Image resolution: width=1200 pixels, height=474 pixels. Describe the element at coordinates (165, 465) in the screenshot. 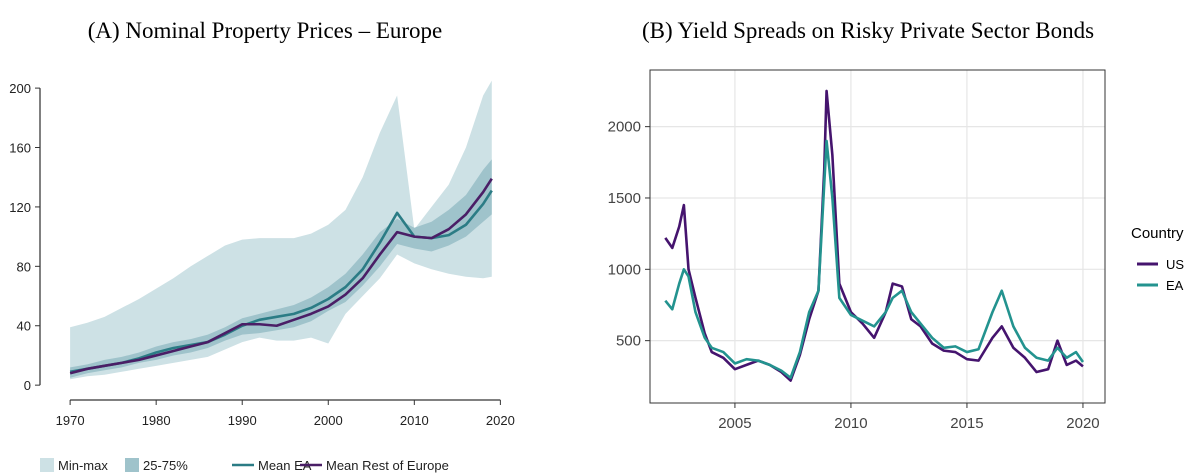

I see `legend-label: 25-75%` at that location.